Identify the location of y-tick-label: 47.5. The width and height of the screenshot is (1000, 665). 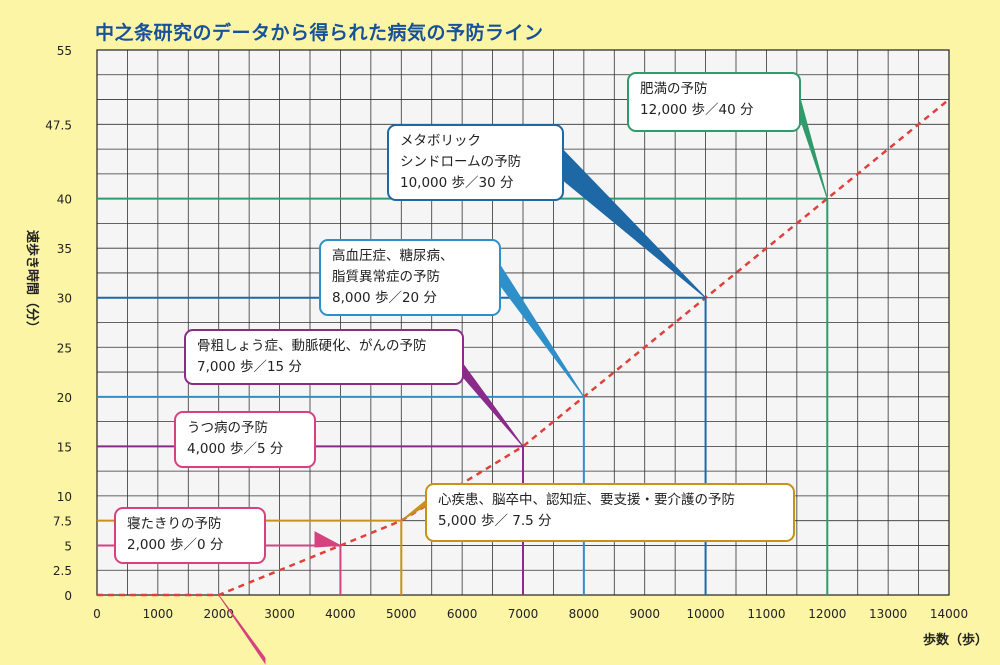
(58, 125).